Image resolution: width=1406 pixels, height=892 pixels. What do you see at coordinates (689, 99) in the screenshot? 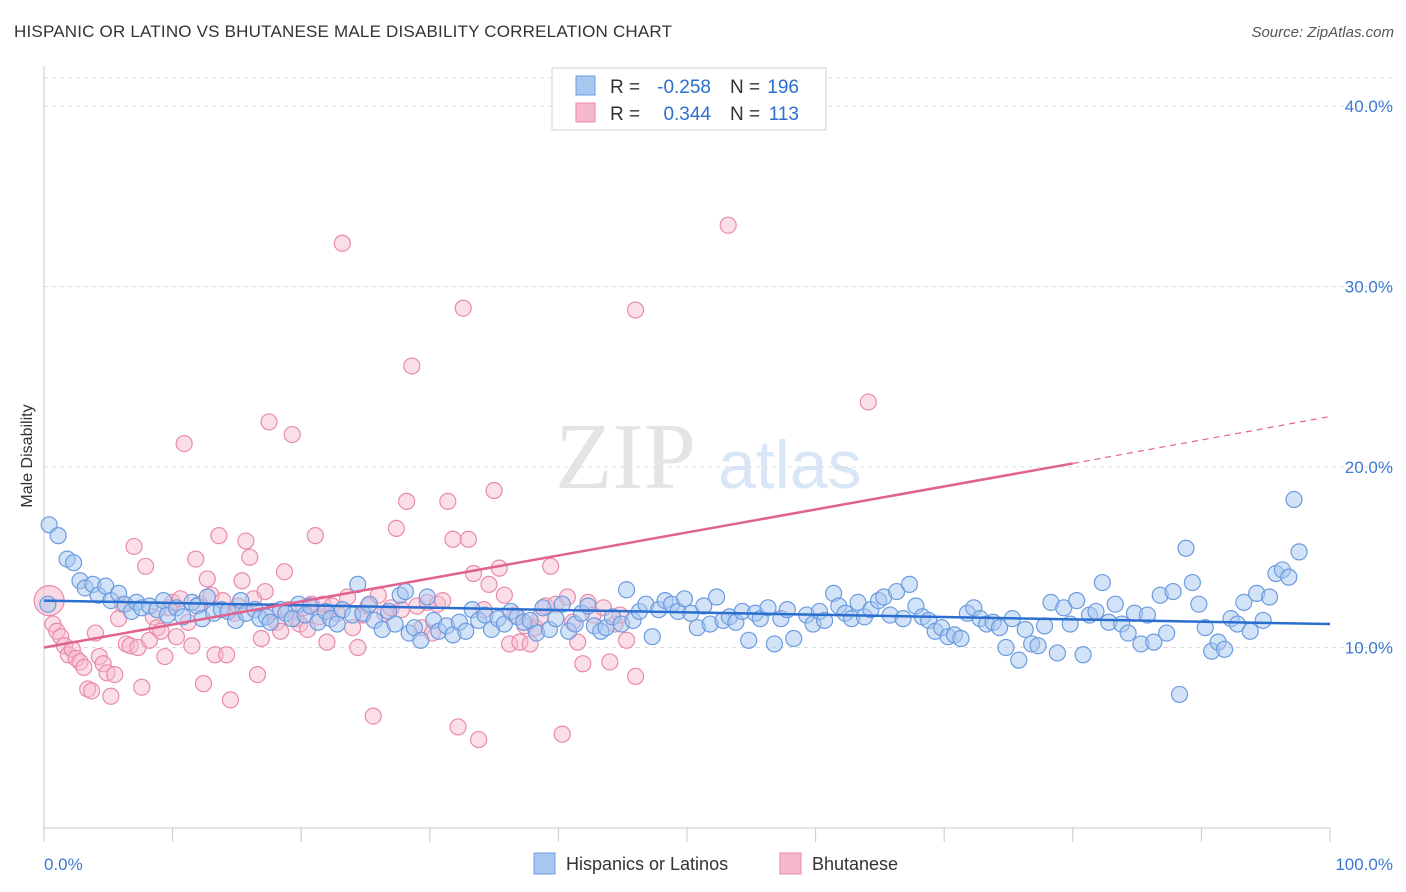
I see `correlation-legend: R = -0.258 N = 196 R = 0.344 N = 113` at bounding box center [689, 99].